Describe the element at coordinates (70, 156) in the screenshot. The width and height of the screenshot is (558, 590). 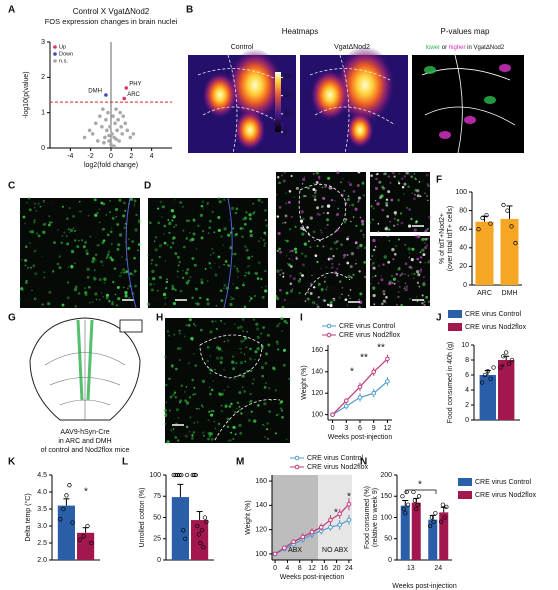
I see `x-tick-label: -4` at that location.